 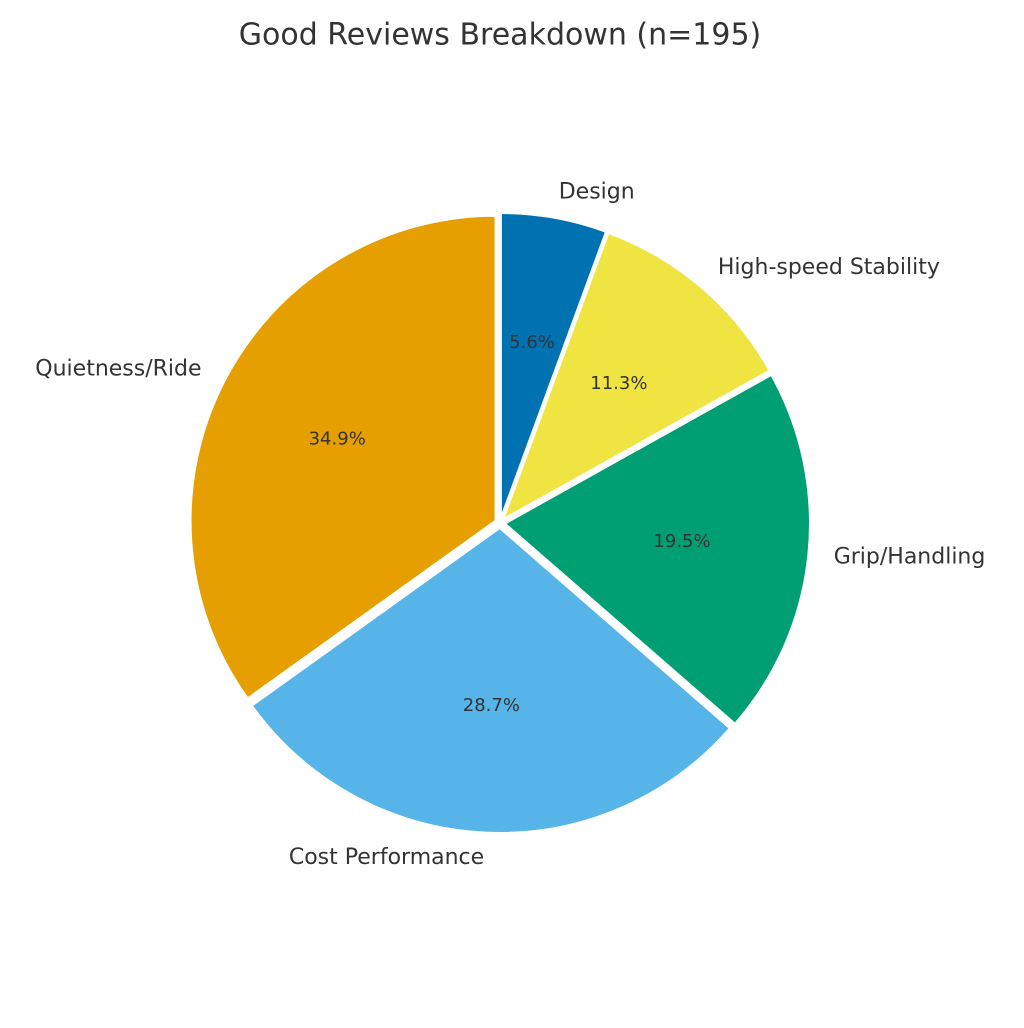 I want to click on slice-label: Design, so click(x=597, y=192).